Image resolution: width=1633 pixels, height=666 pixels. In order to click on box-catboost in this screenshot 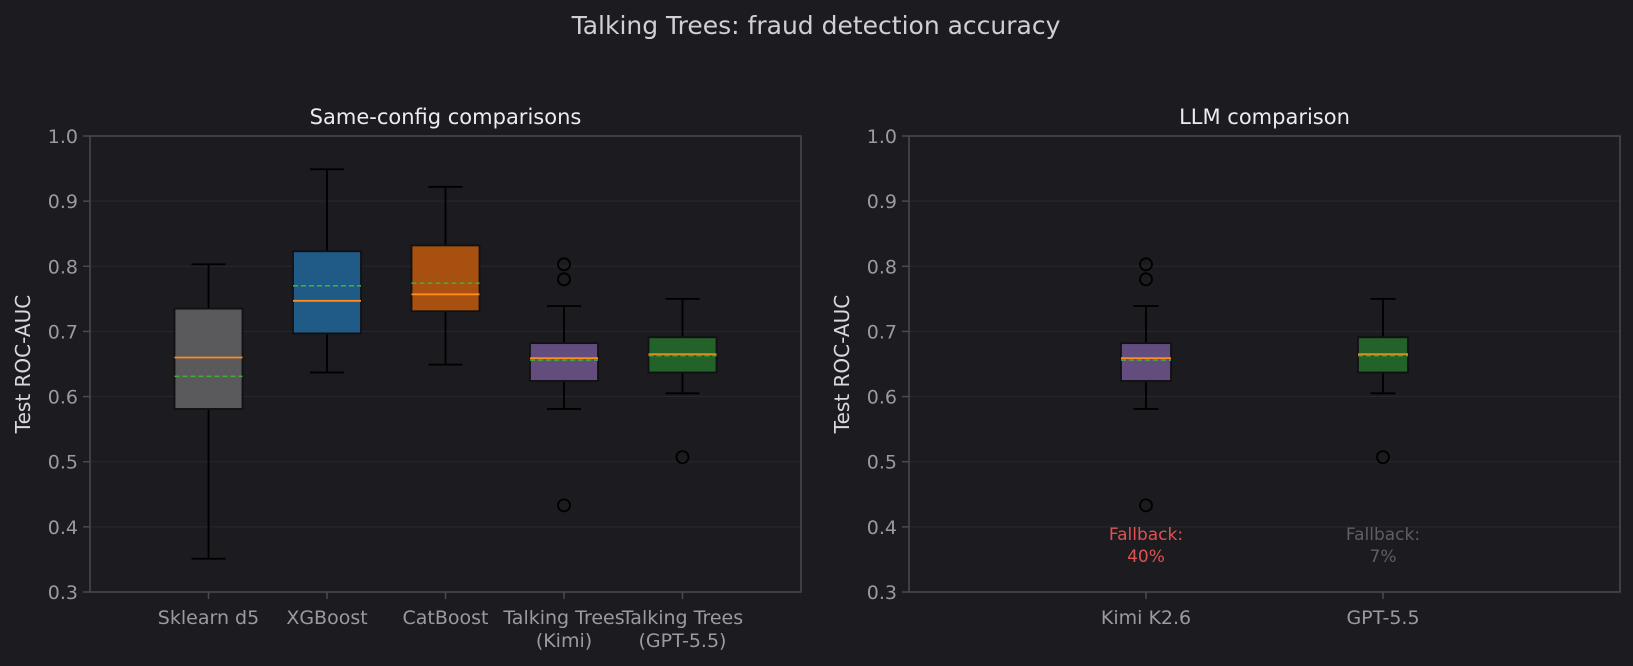, I will do `click(445, 275)`.